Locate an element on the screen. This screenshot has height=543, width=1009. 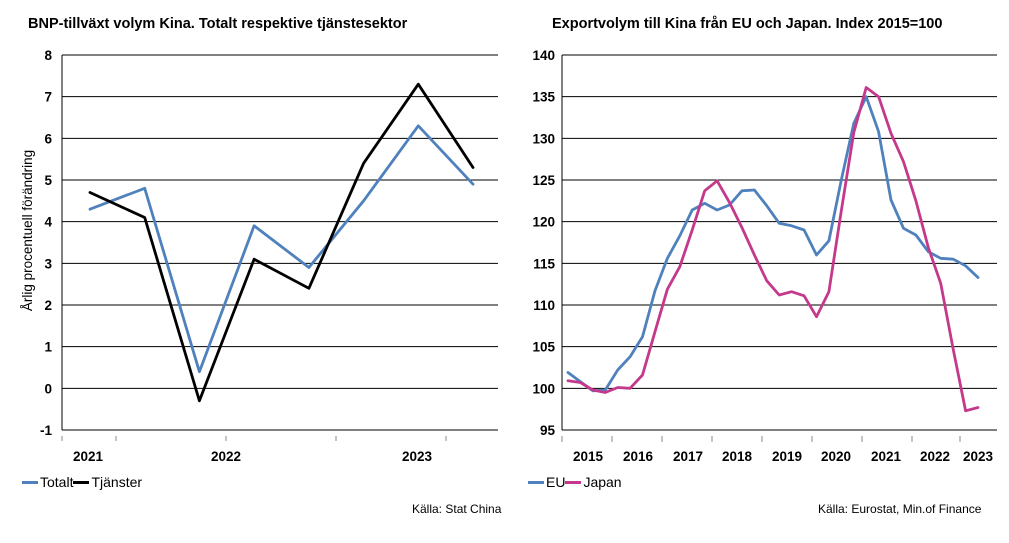
legend-swatch-totalt is located at coordinates (30, 482).